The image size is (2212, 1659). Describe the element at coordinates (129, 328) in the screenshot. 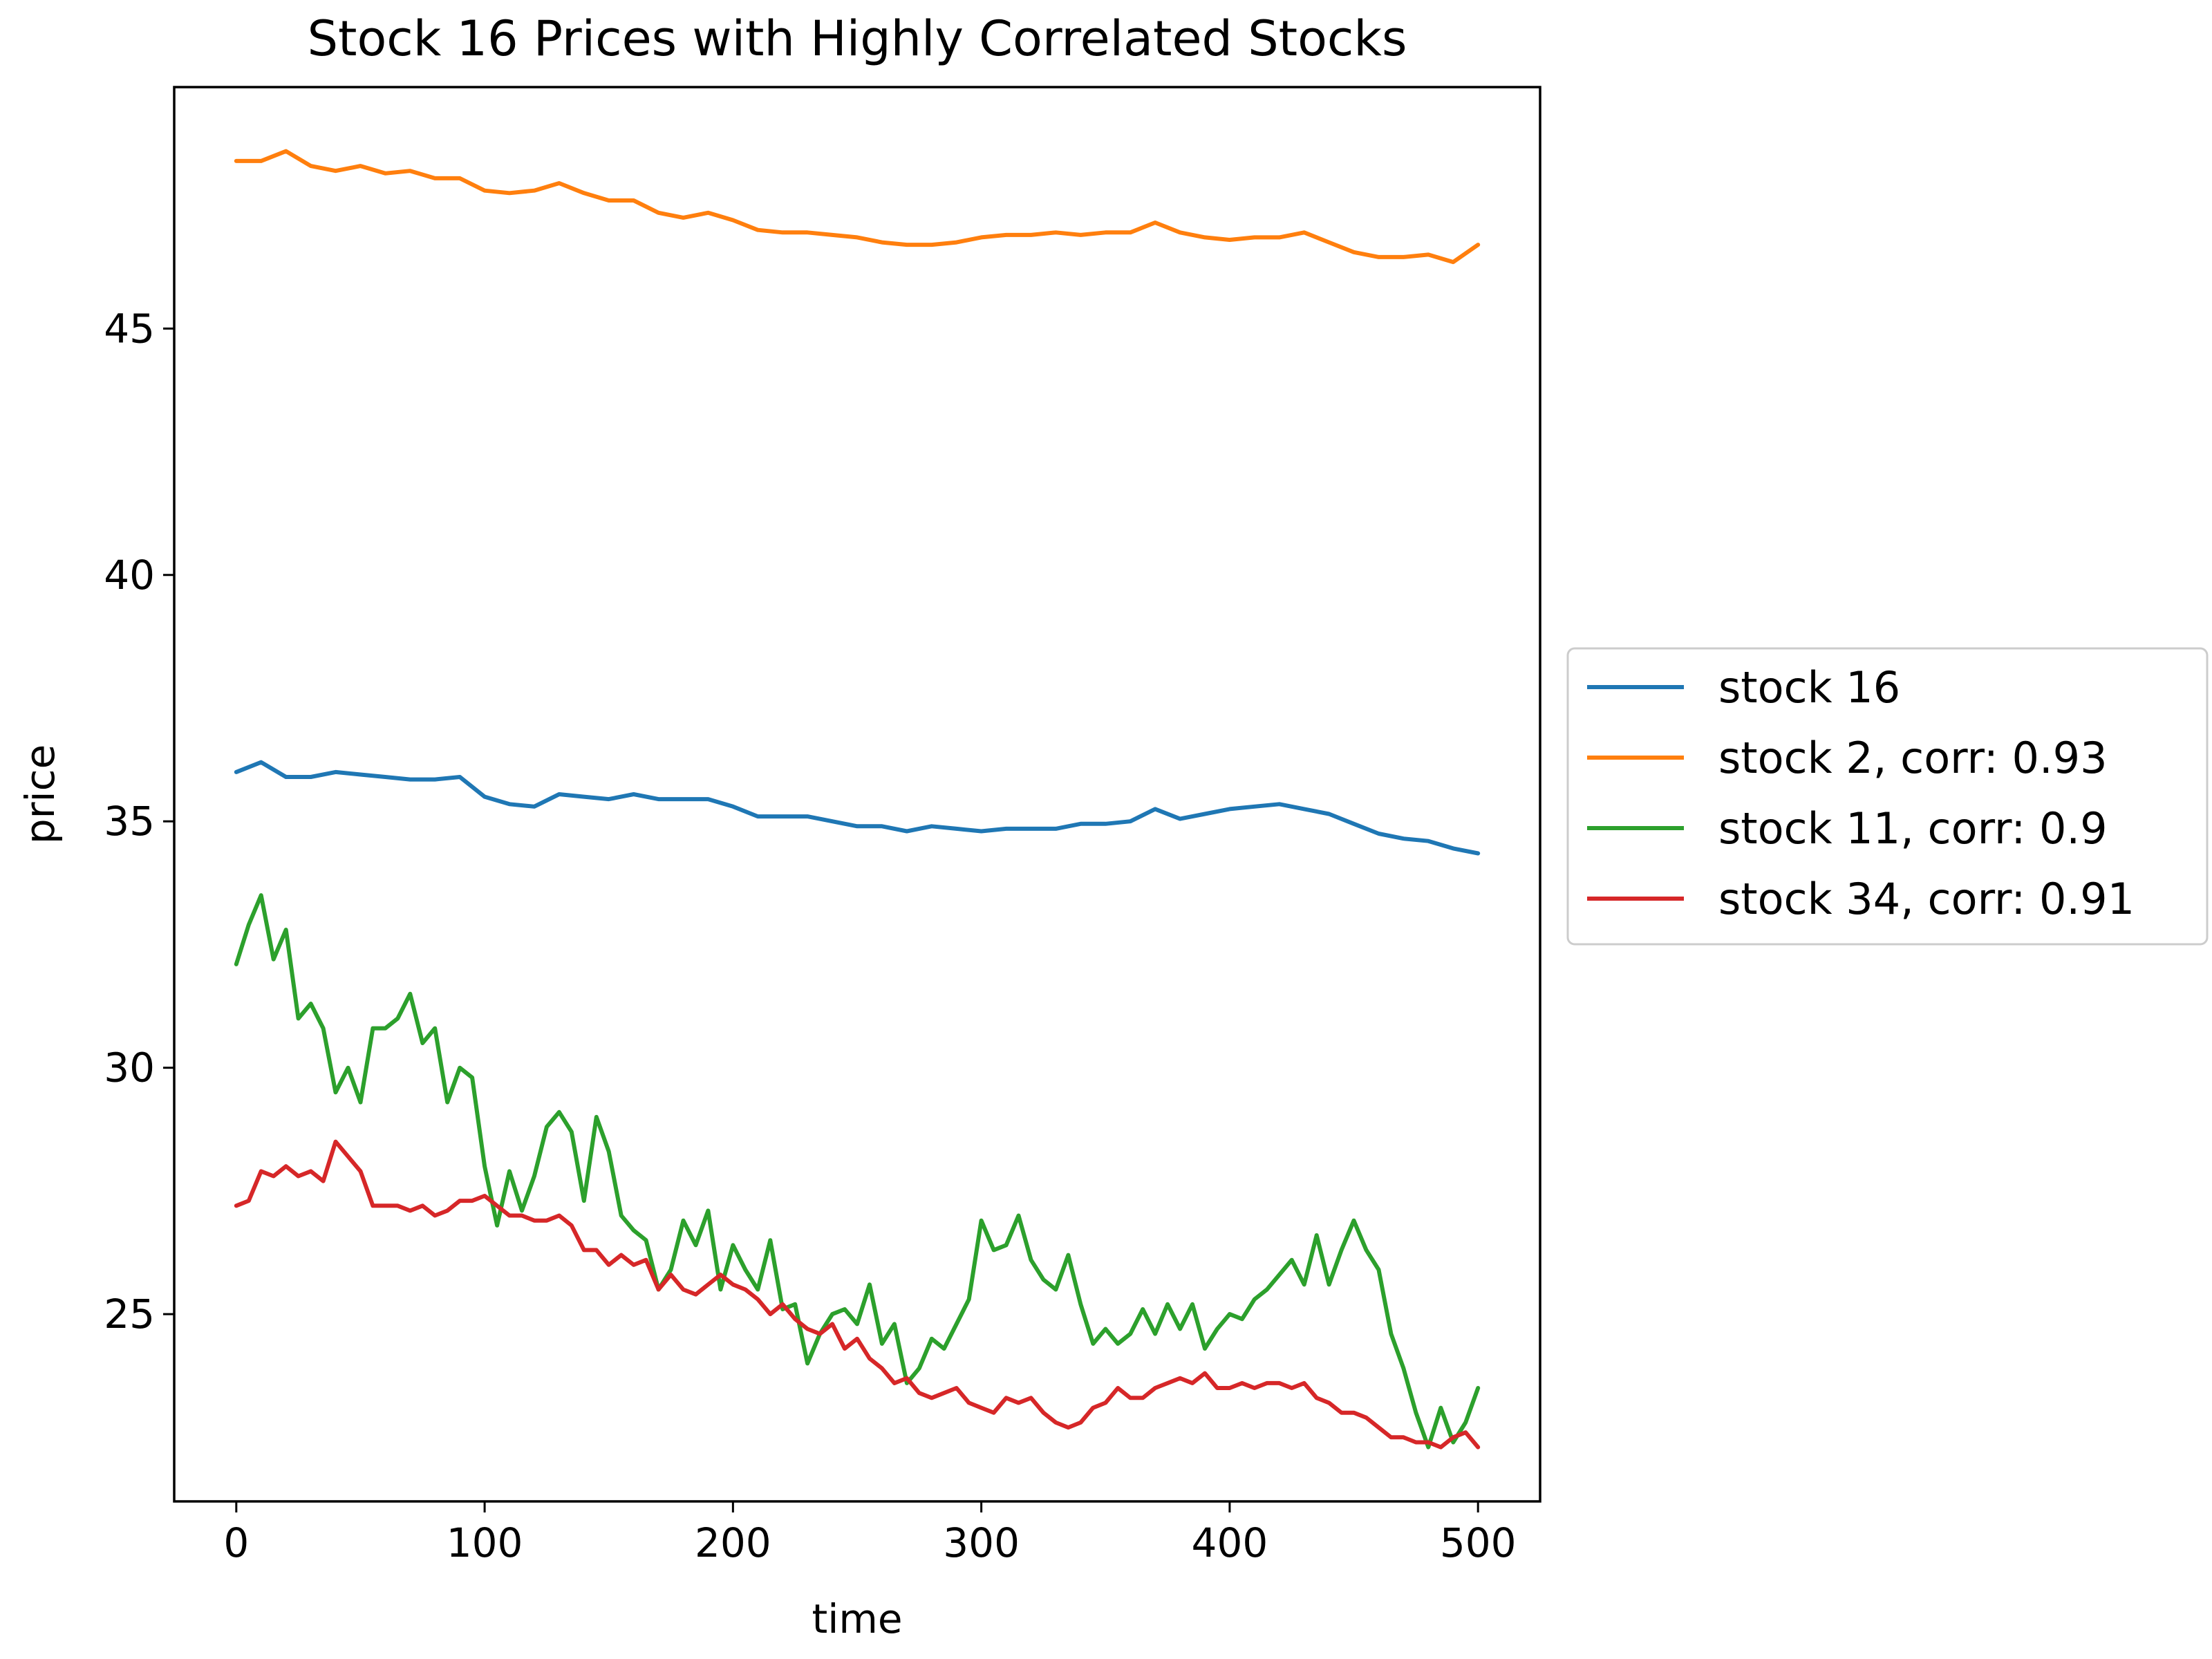

I see `y-tick-label: 45` at that location.